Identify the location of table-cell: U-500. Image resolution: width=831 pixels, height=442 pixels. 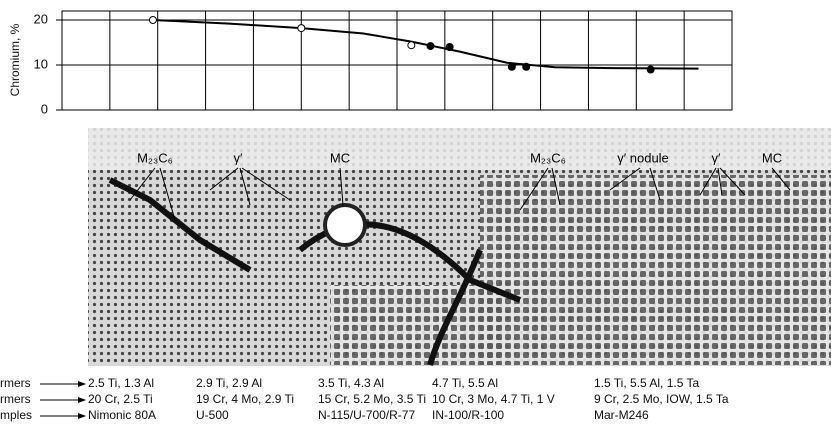
(212, 415).